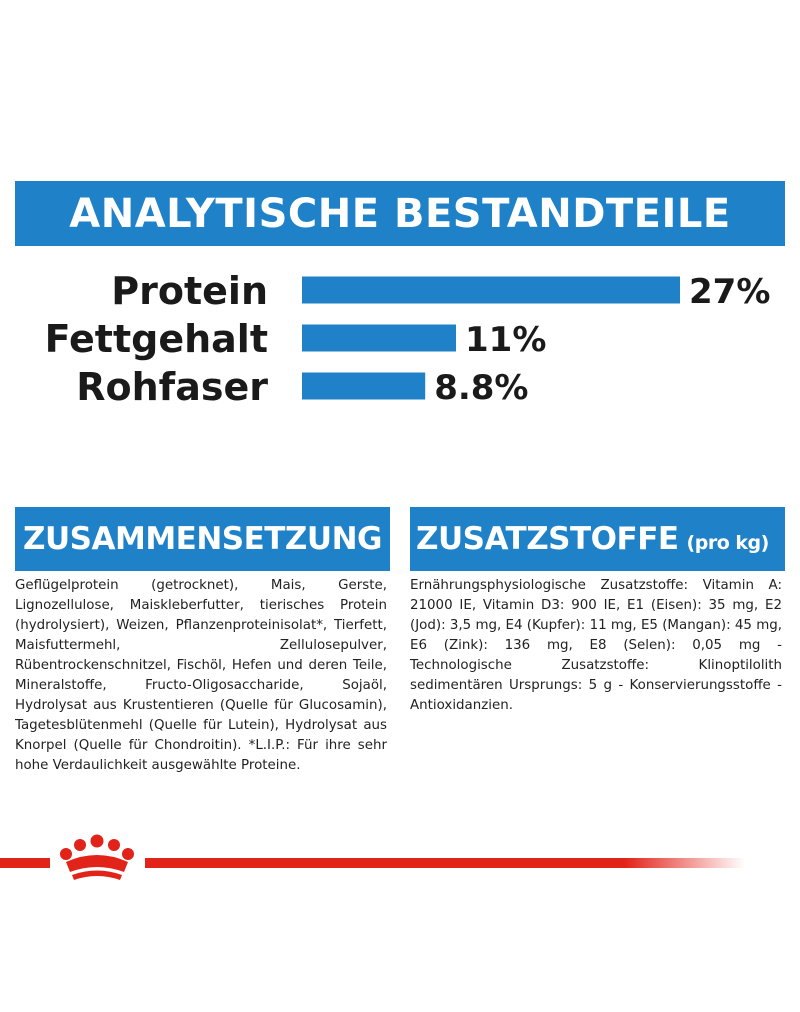 Image resolution: width=800 pixels, height=1012 pixels. I want to click on bar-value-rohfaser: 8.8%, so click(481, 388).